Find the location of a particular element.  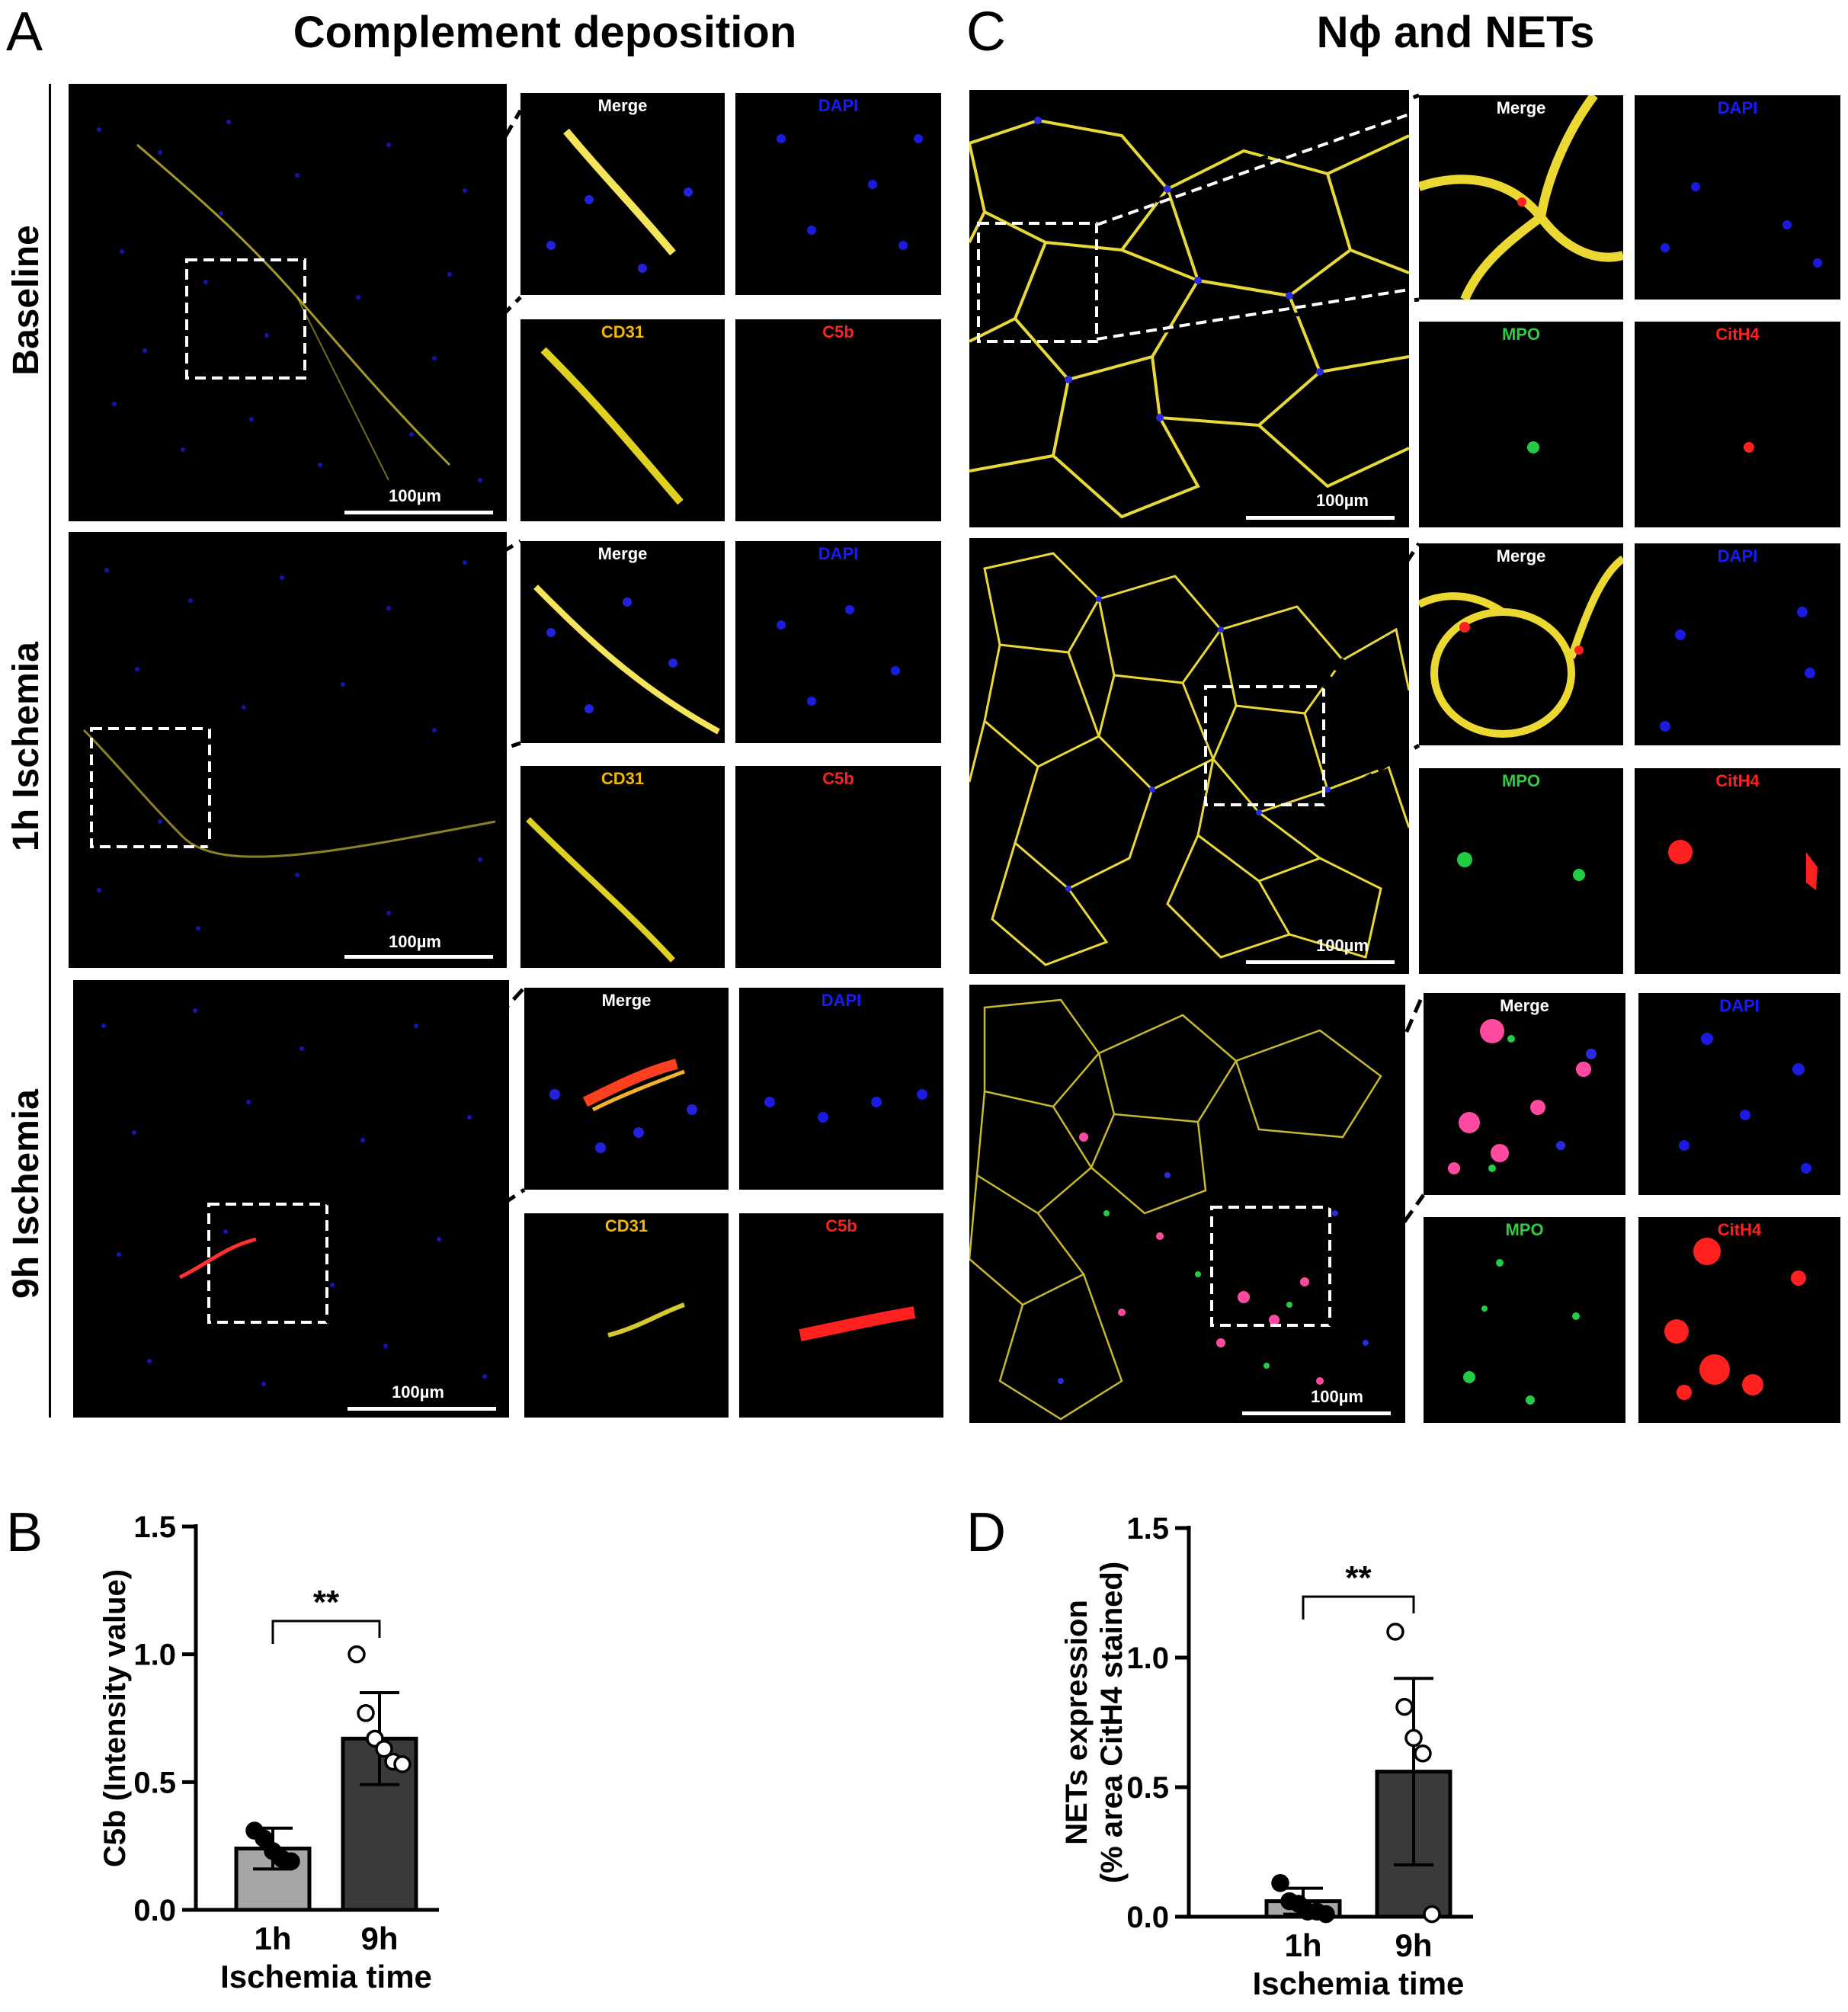

y-axis-label-group: C5b (Intensity value) is located at coordinates (115, 1718).